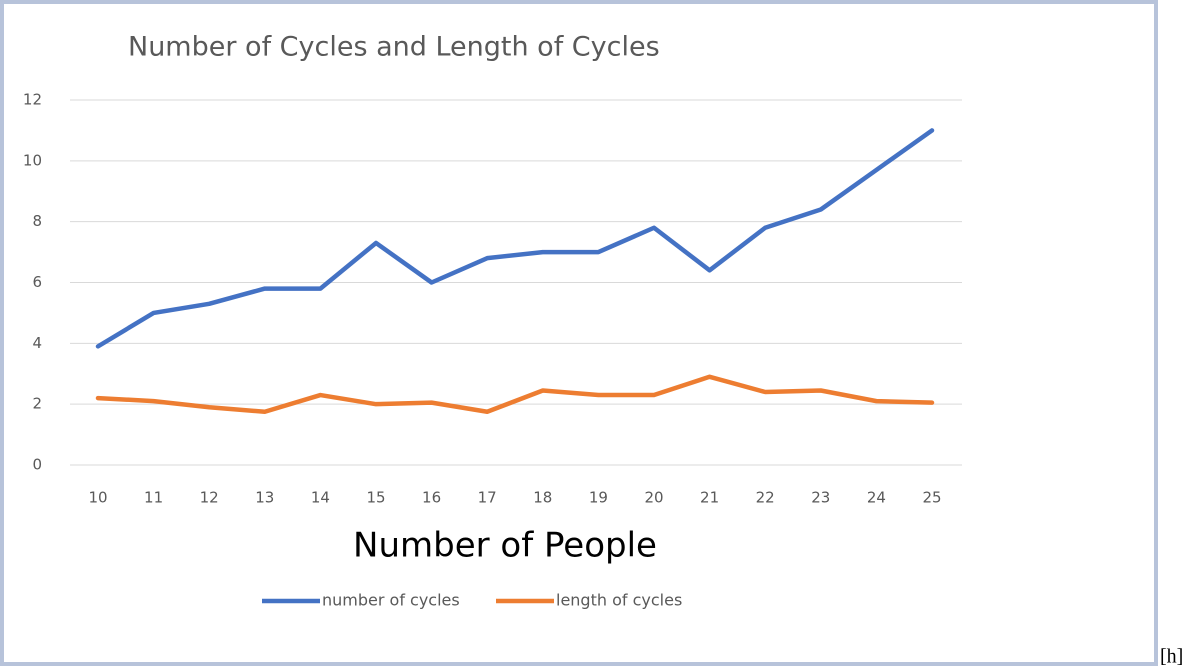 Image resolution: width=1199 pixels, height=672 pixels. What do you see at coordinates (153, 498) in the screenshot?
I see `x-tick-label: 11` at bounding box center [153, 498].